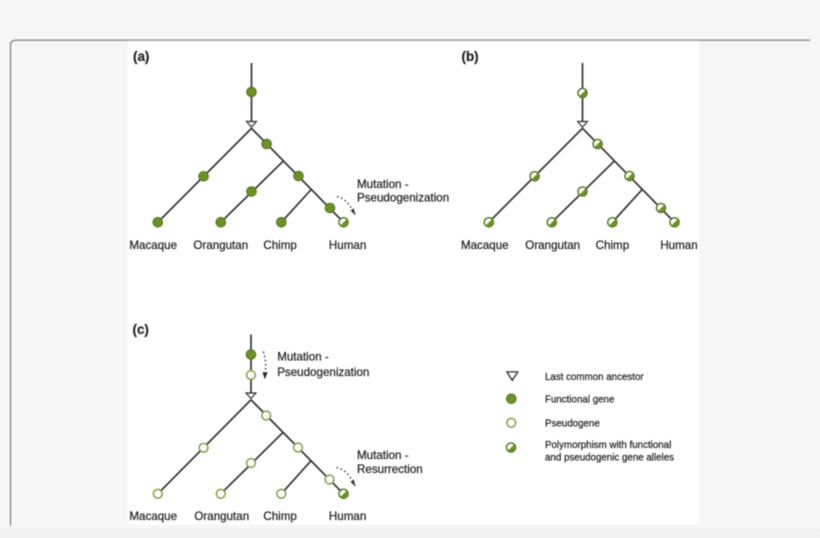 This screenshot has width=820, height=538. What do you see at coordinates (141, 56) in the screenshot?
I see `svg-text: (a)` at bounding box center [141, 56].